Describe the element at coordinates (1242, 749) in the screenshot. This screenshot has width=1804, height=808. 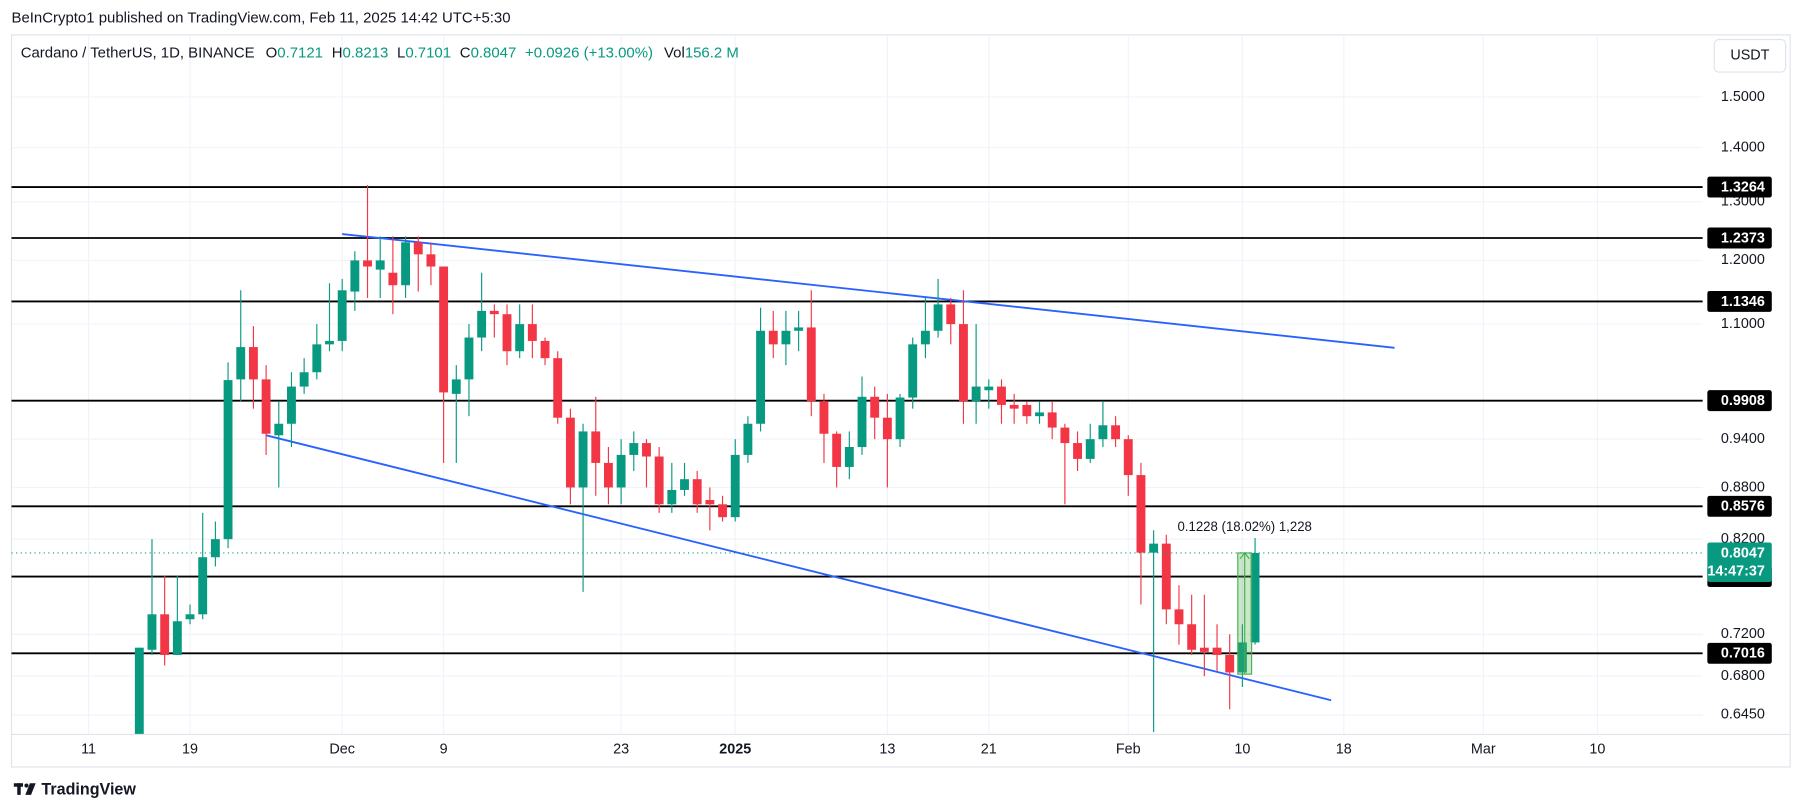
I see `x-tick-label: 10` at that location.